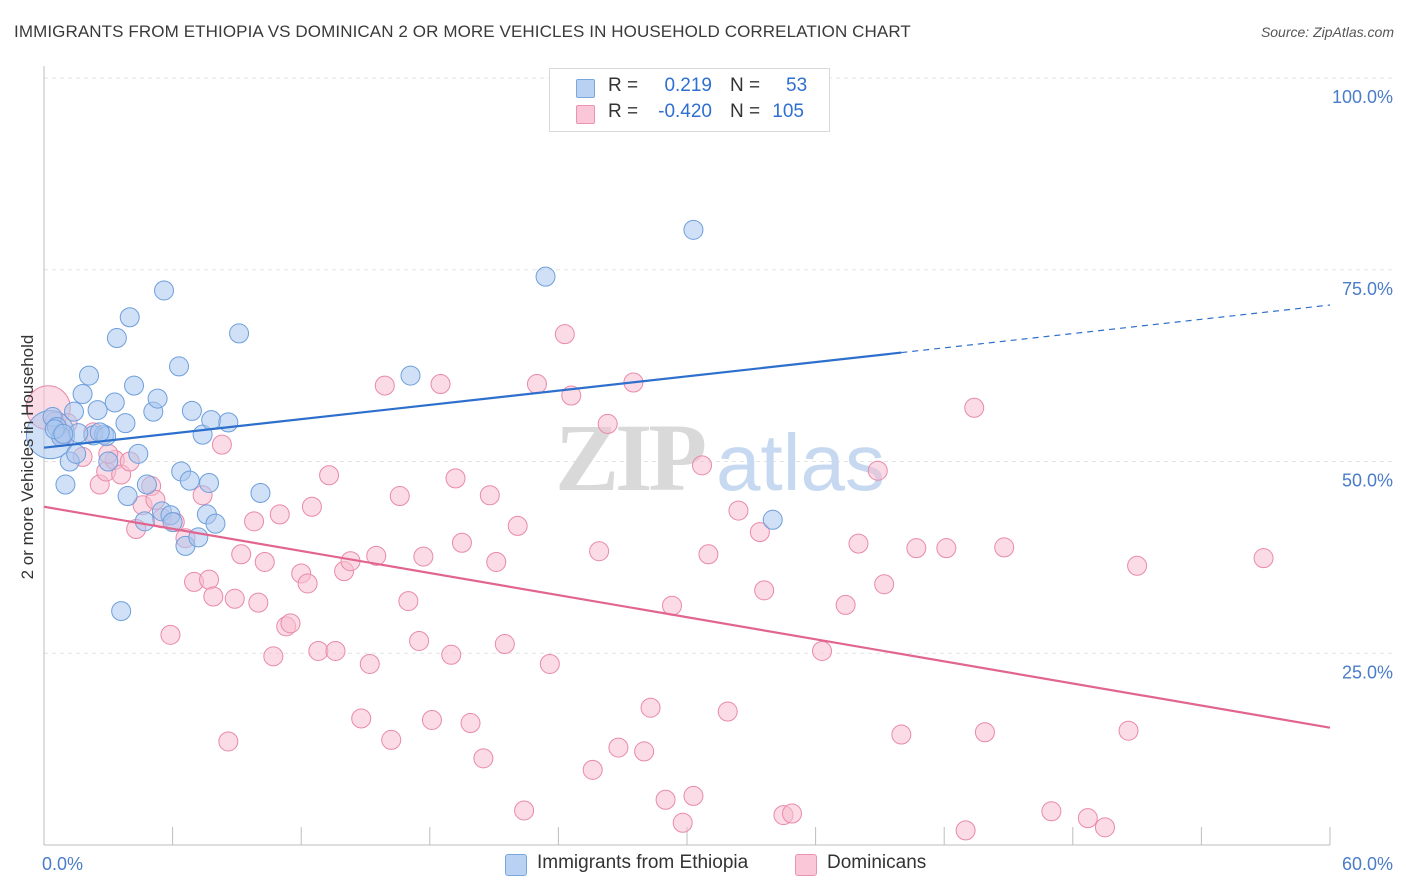  What do you see at coordinates (585, 114) in the screenshot?
I see `legend-swatch-dominicans` at bounding box center [585, 114].